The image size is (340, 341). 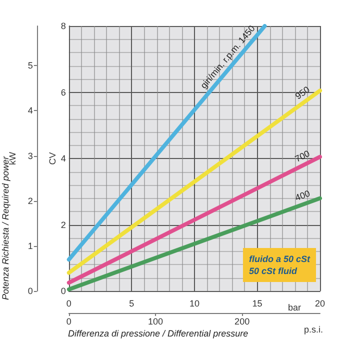 What do you see at coordinates (242, 321) in the screenshot?
I see `x2-tick-label: 200` at bounding box center [242, 321].